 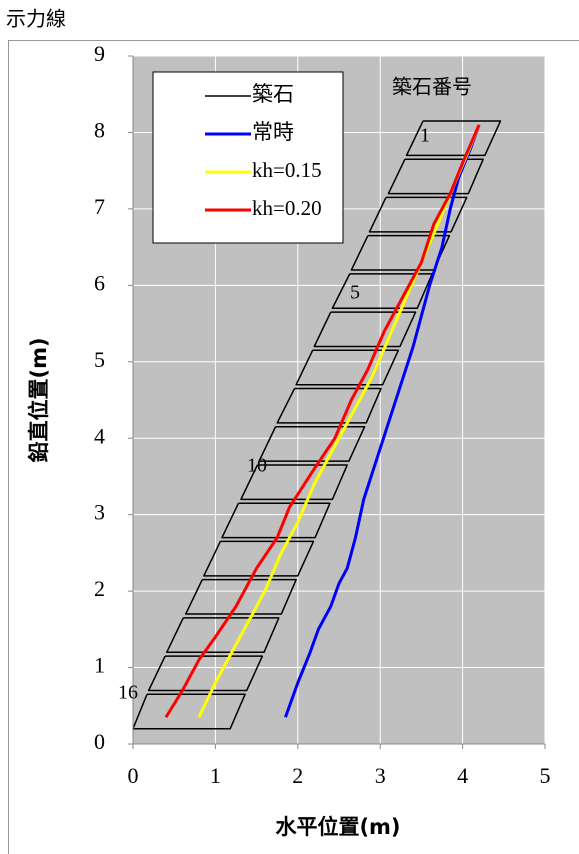 What do you see at coordinates (257, 466) in the screenshot?
I see `annotation: 10` at bounding box center [257, 466].